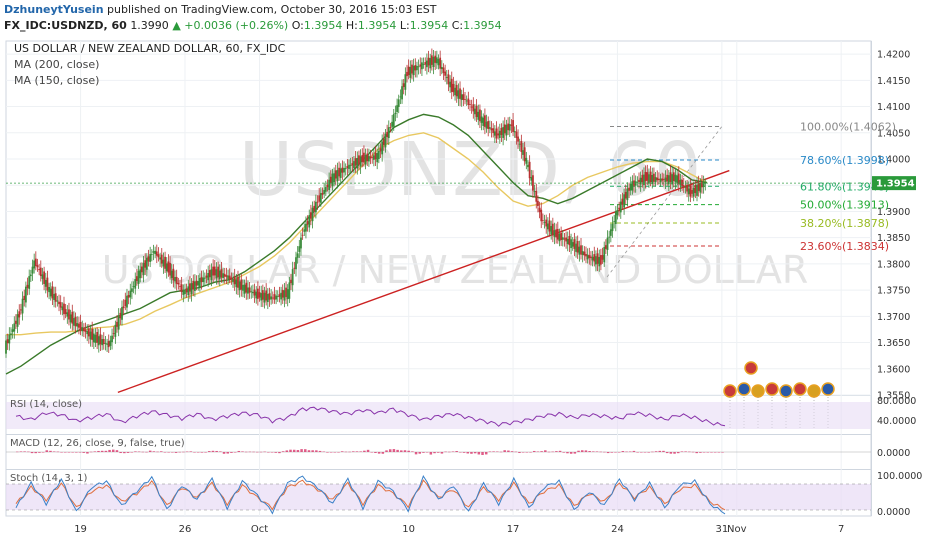  What do you see at coordinates (893, 107) in the screenshot?
I see `y-tick-label: 1.4100` at bounding box center [893, 107].